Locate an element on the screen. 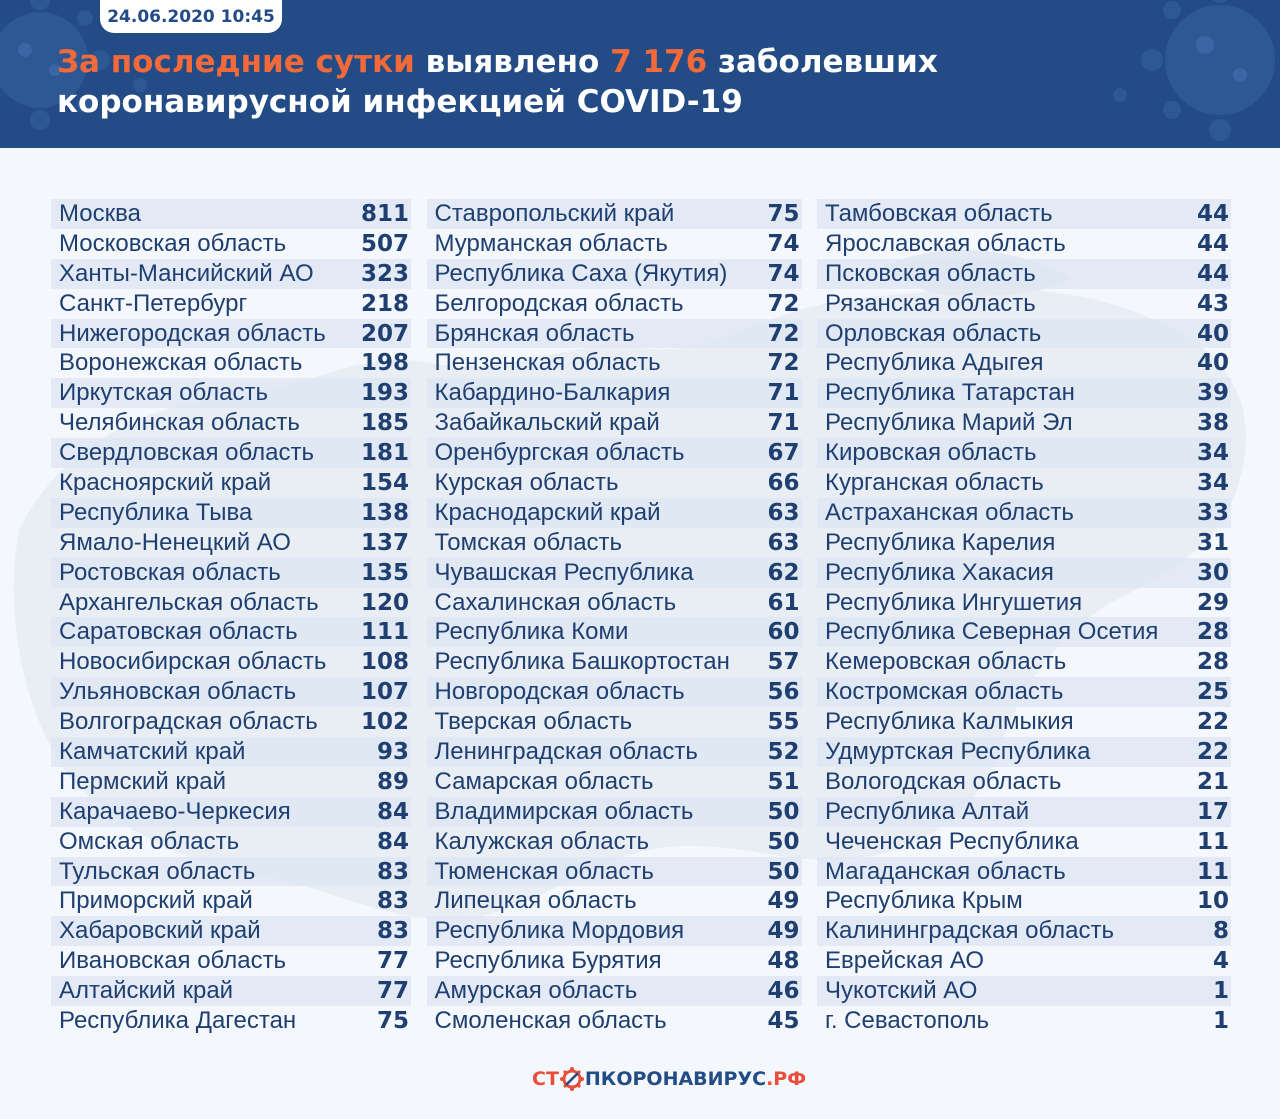  region-name: Чукотский АО is located at coordinates (901, 991).